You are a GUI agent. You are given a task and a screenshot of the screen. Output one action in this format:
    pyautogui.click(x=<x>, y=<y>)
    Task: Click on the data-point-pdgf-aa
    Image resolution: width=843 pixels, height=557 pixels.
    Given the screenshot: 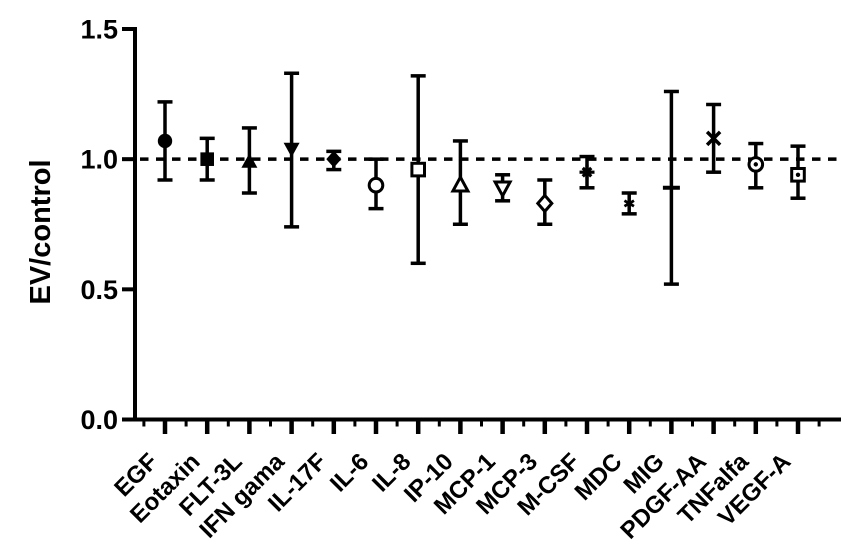 What is the action you would take?
    pyautogui.click(x=713, y=138)
    